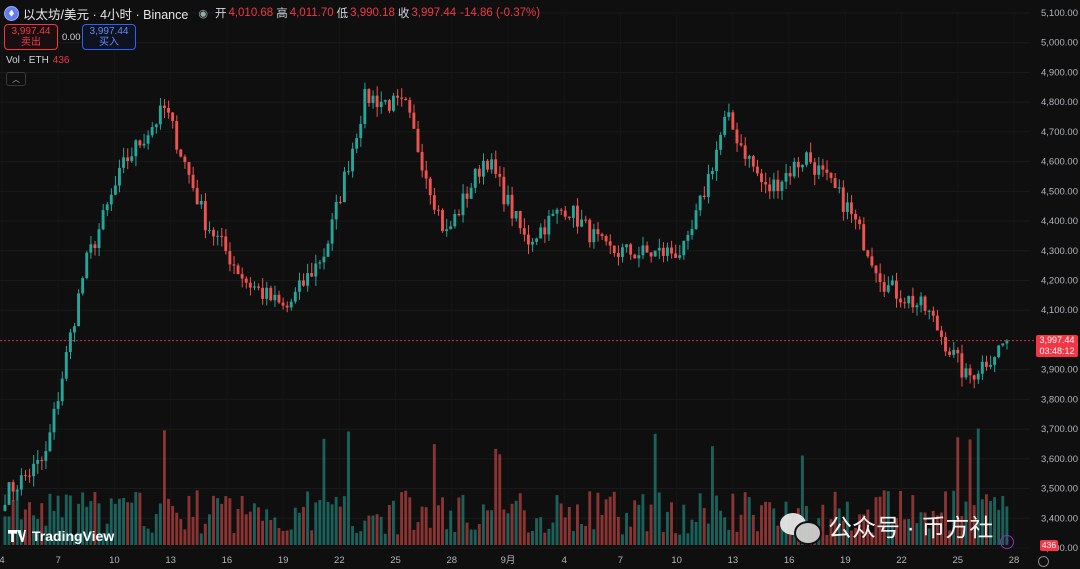 The height and width of the screenshot is (569, 1080). I want to click on time-axis-label: 4, so click(2, 560).